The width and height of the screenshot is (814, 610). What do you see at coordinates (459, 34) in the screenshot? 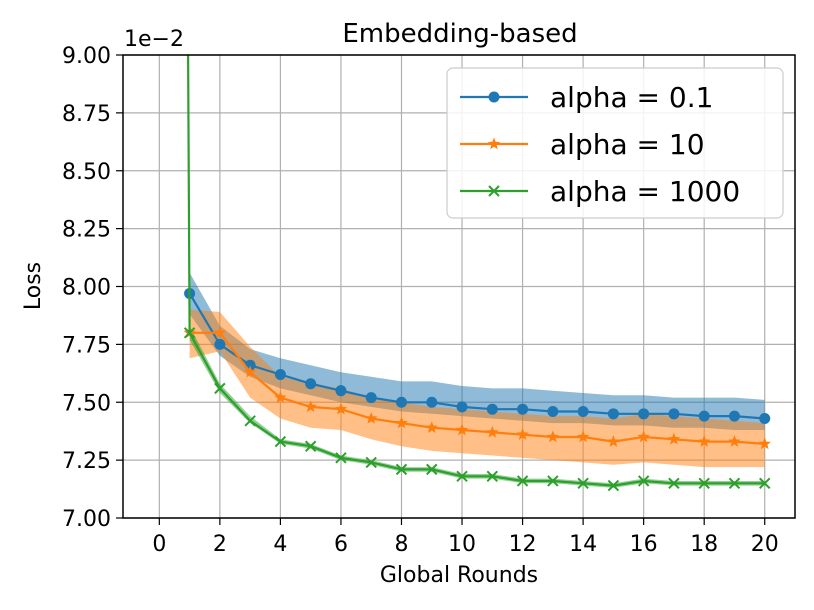
I see `chart-title: Embedding-based` at bounding box center [459, 34].